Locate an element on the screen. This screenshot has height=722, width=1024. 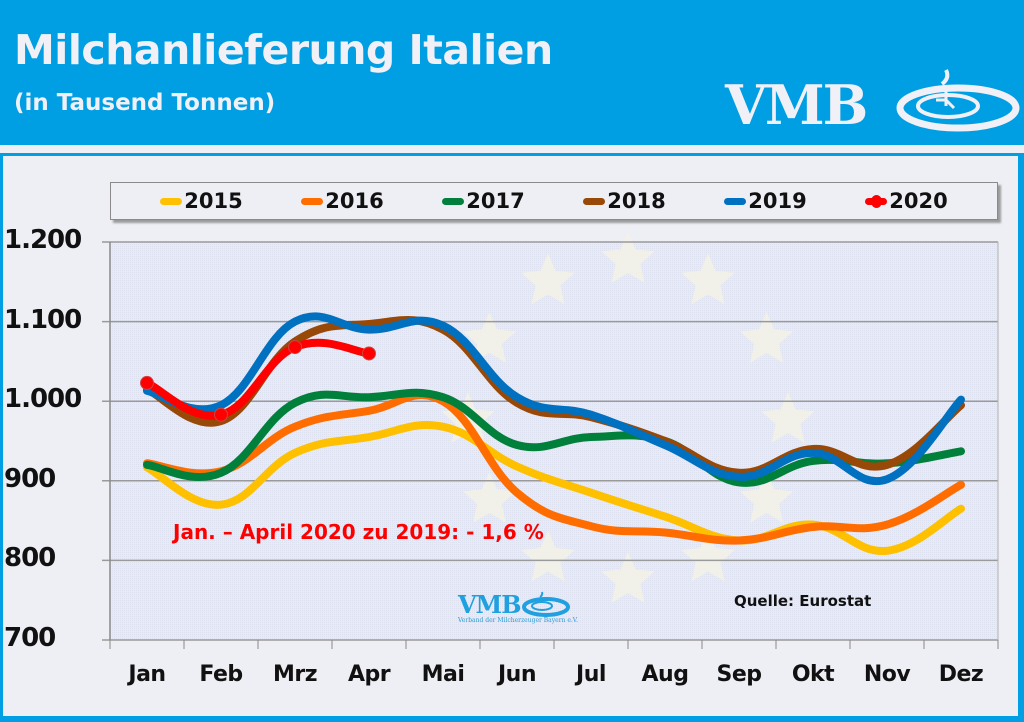
legend-label: 2018 is located at coordinates (636, 201).